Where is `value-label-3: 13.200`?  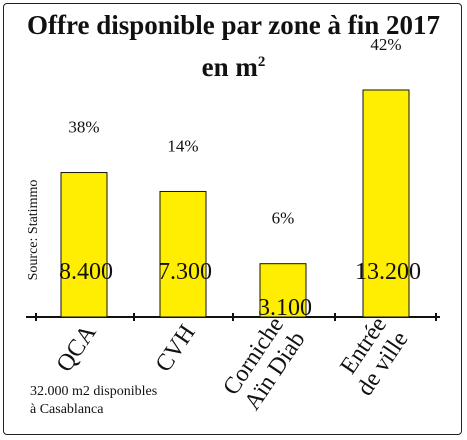
value-label-3: 13.200 is located at coordinates (388, 272).